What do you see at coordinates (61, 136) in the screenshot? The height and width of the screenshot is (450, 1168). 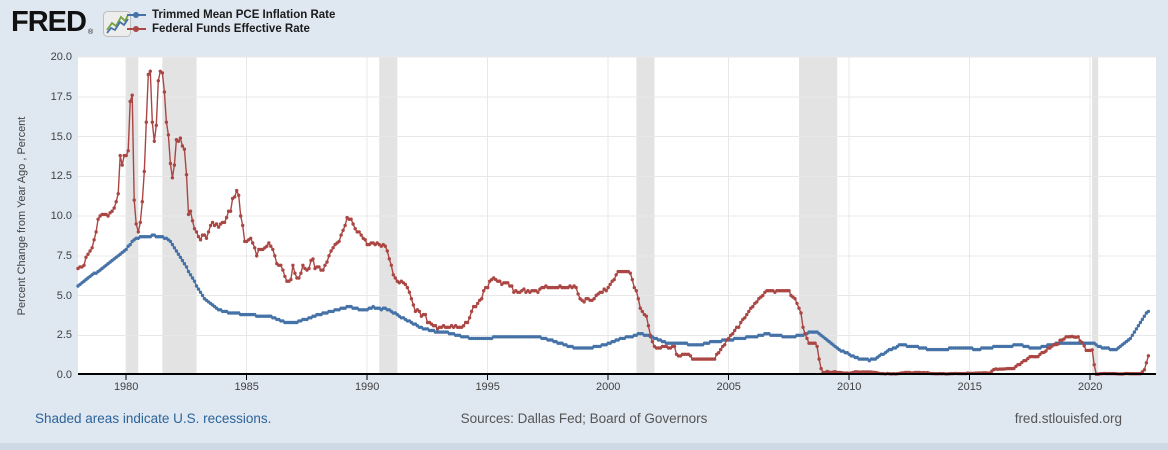 I see `y-axis-tick-label: 15.0` at bounding box center [61, 136].